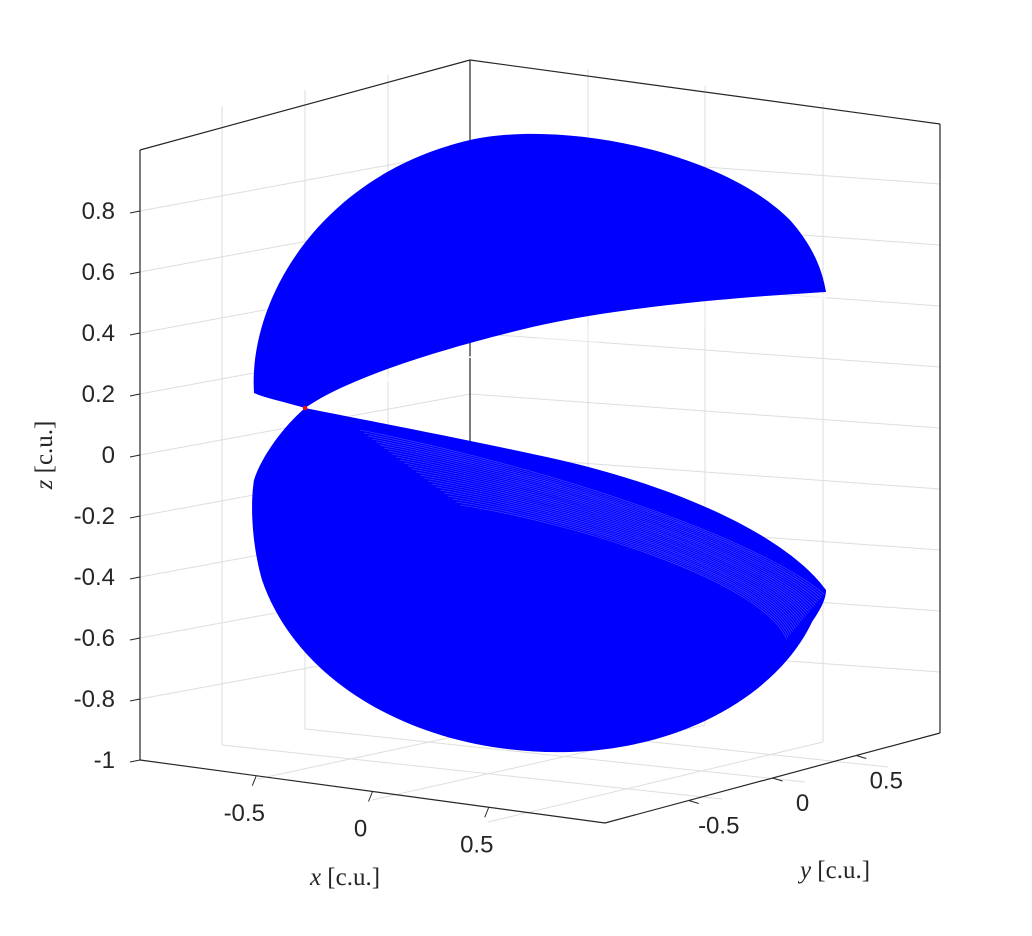 The width and height of the screenshot is (1032, 936). I want to click on x-axis-ticks: -0.5 0 0.5, so click(358, 816).